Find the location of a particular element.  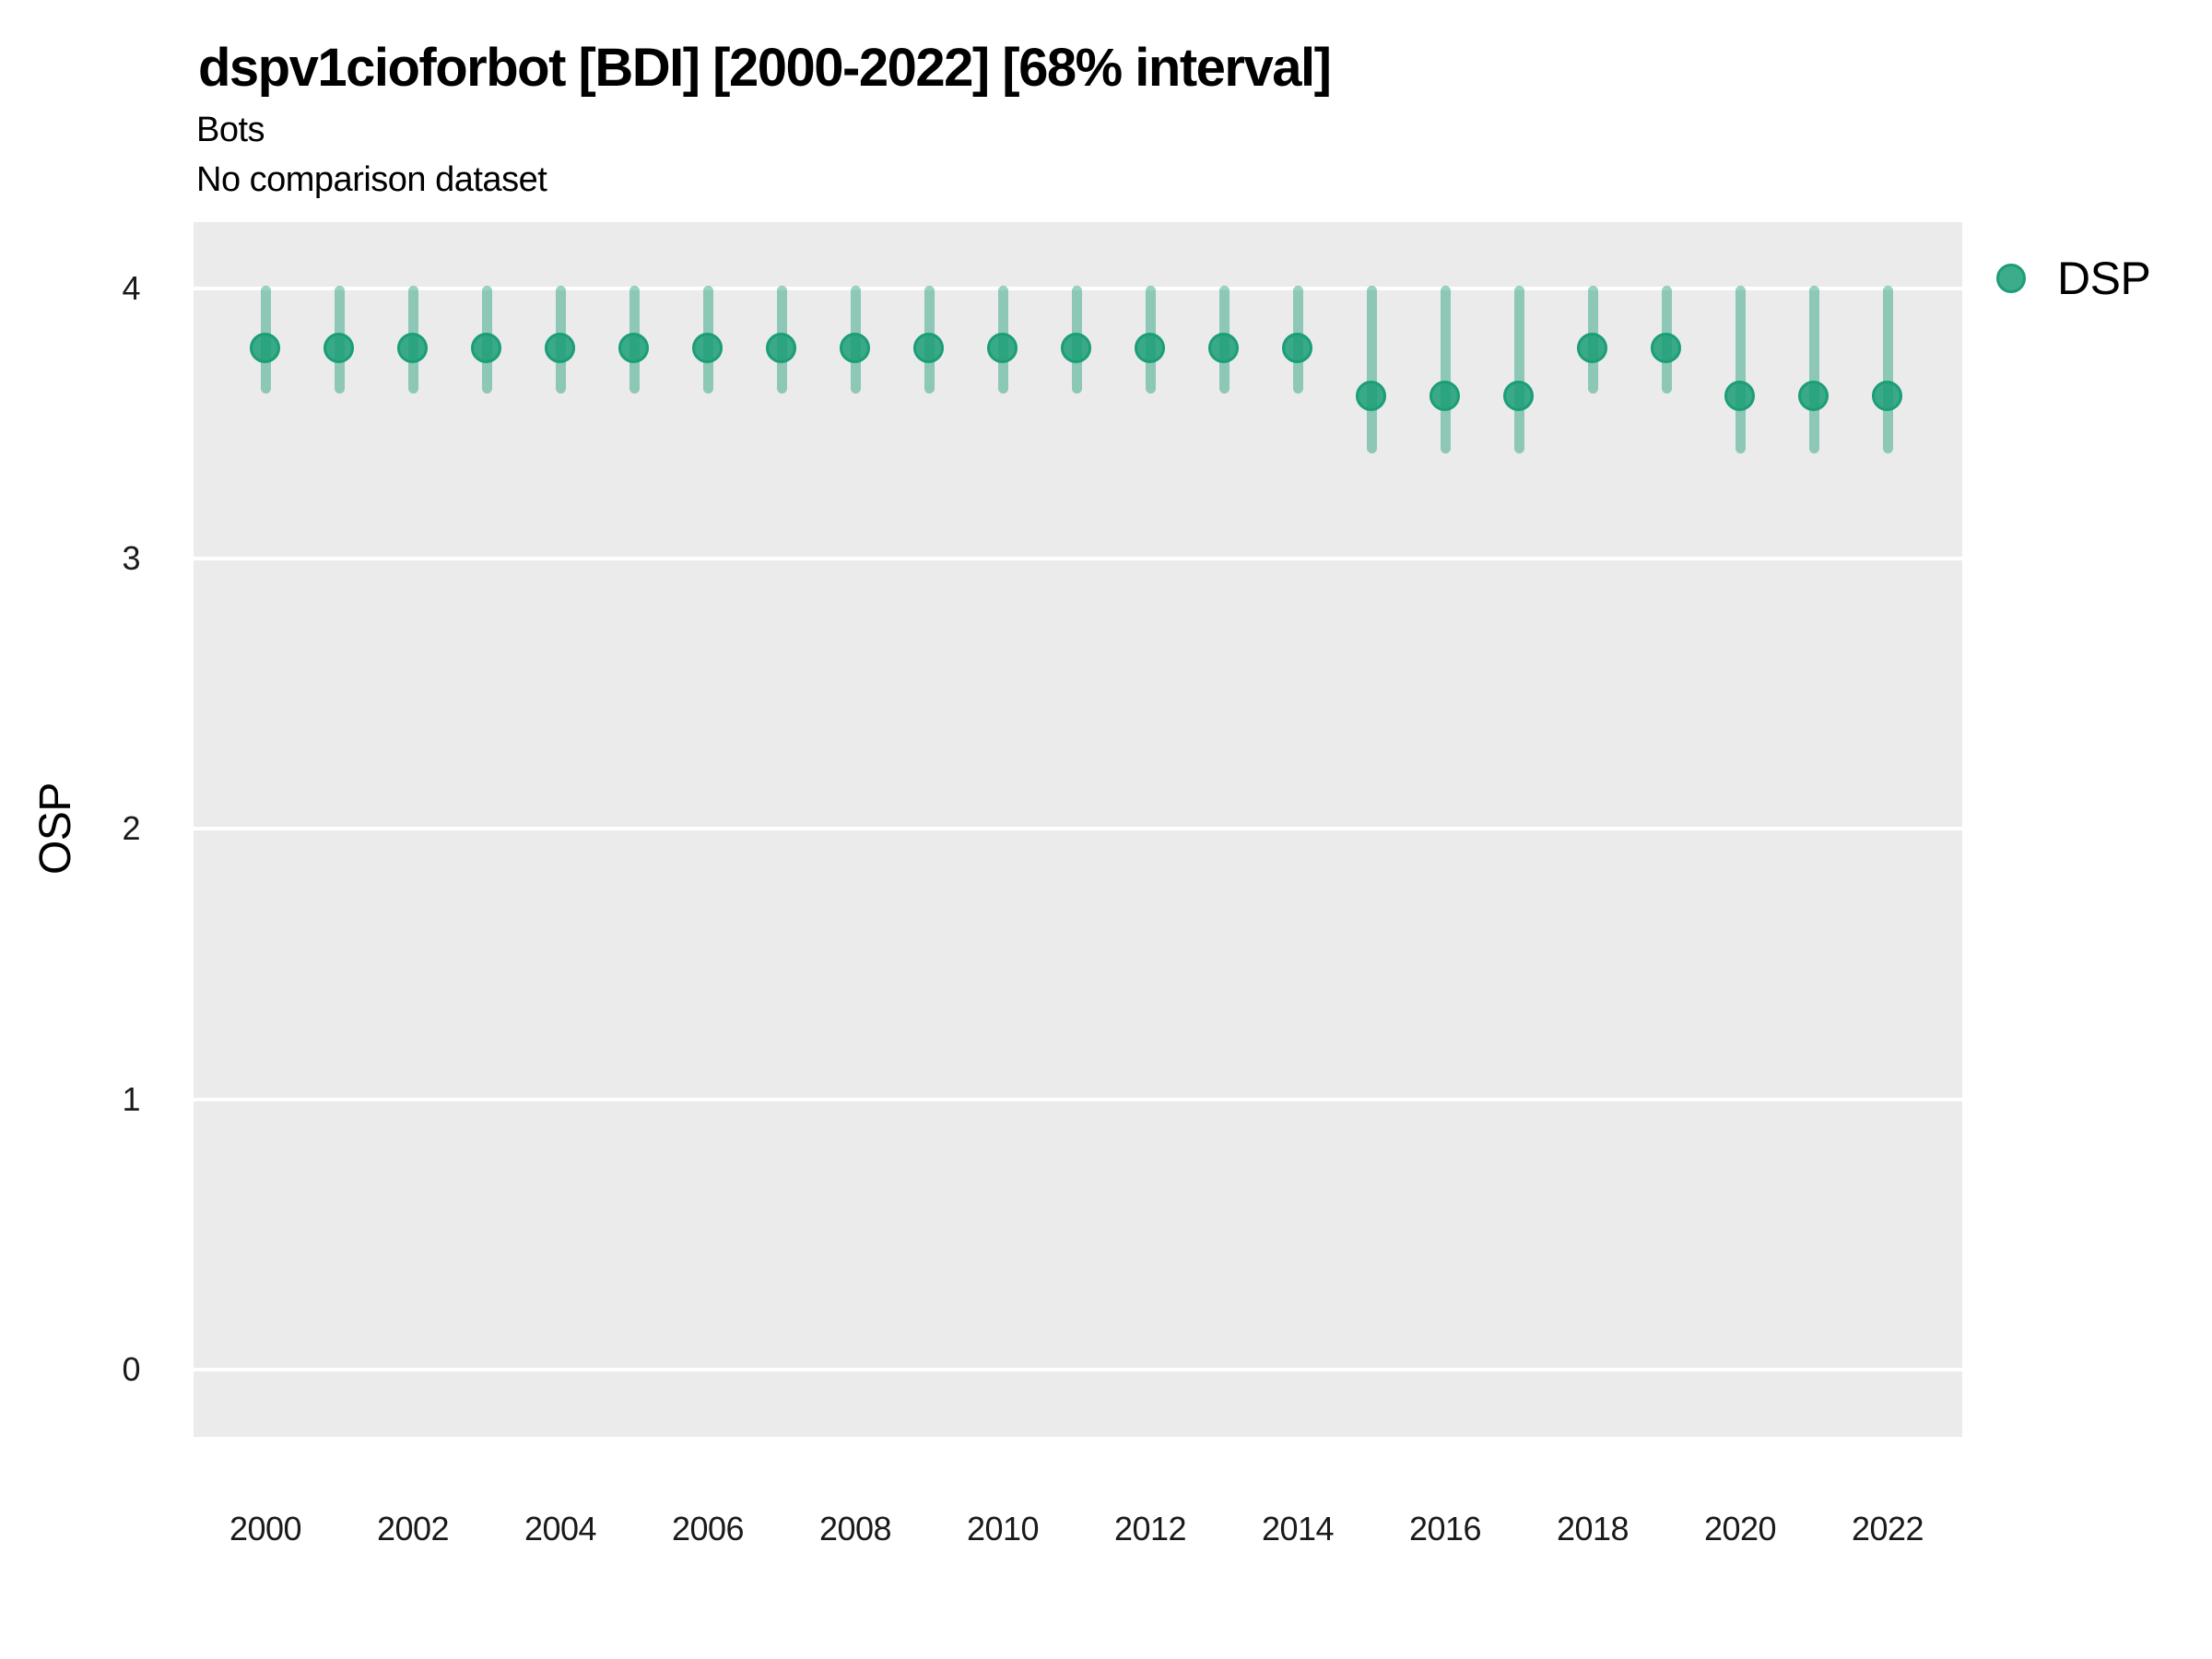

y-tick-label-0: 0 is located at coordinates (131, 1368).